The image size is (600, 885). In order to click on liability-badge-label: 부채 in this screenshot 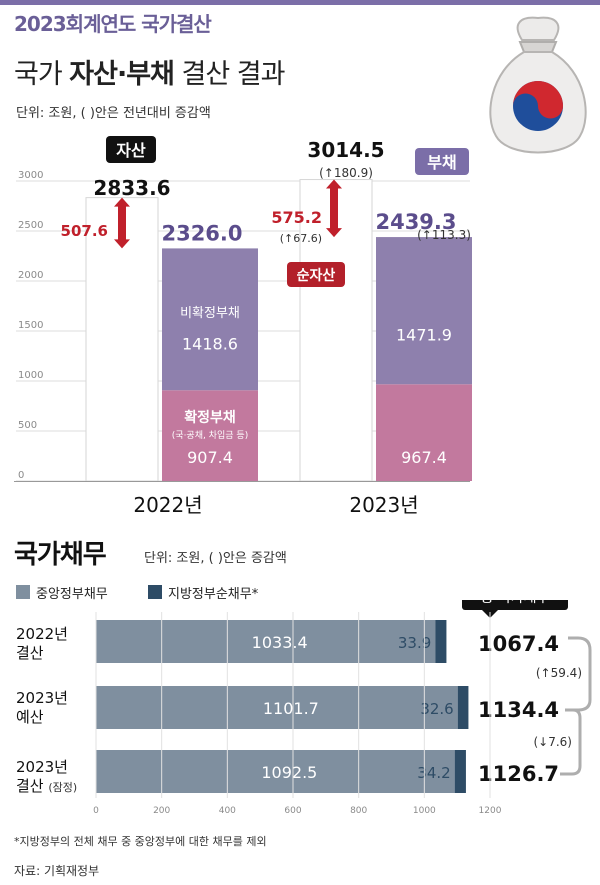, I will do `click(441, 162)`.